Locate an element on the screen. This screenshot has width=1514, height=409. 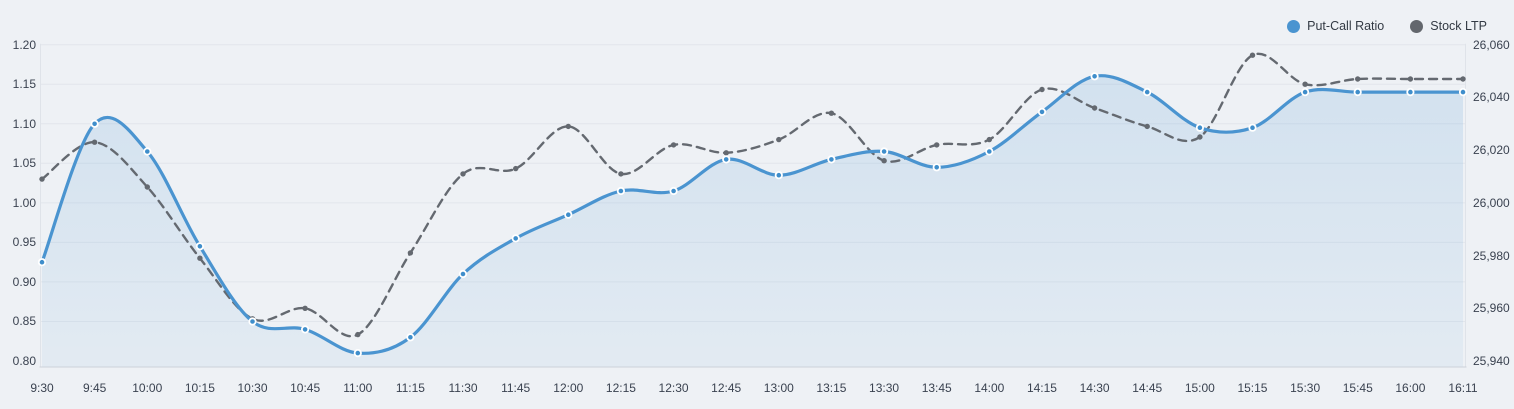
left-axis-tick-label: 1.20 is located at coordinates (24, 44).